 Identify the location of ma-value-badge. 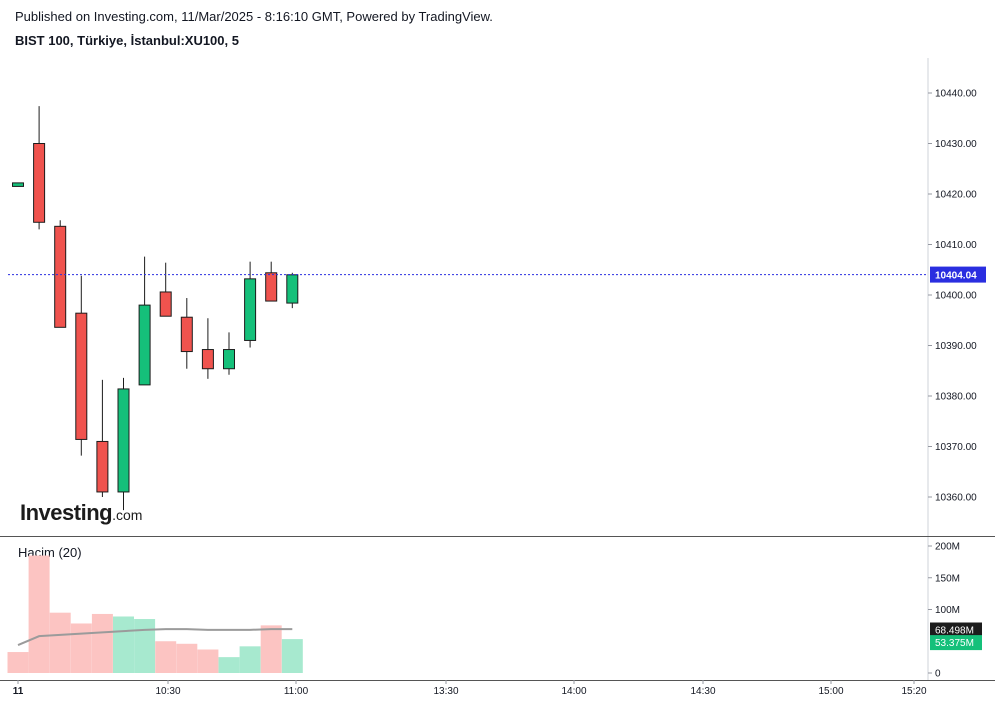
(956, 630).